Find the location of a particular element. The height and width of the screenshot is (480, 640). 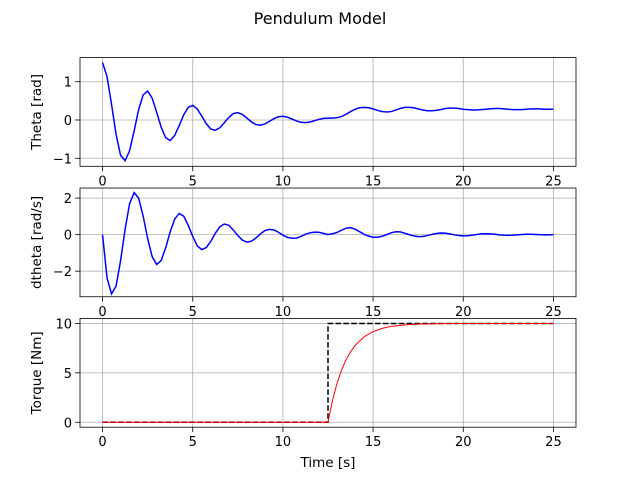

y-tick-label: −1 is located at coordinates (62, 159).